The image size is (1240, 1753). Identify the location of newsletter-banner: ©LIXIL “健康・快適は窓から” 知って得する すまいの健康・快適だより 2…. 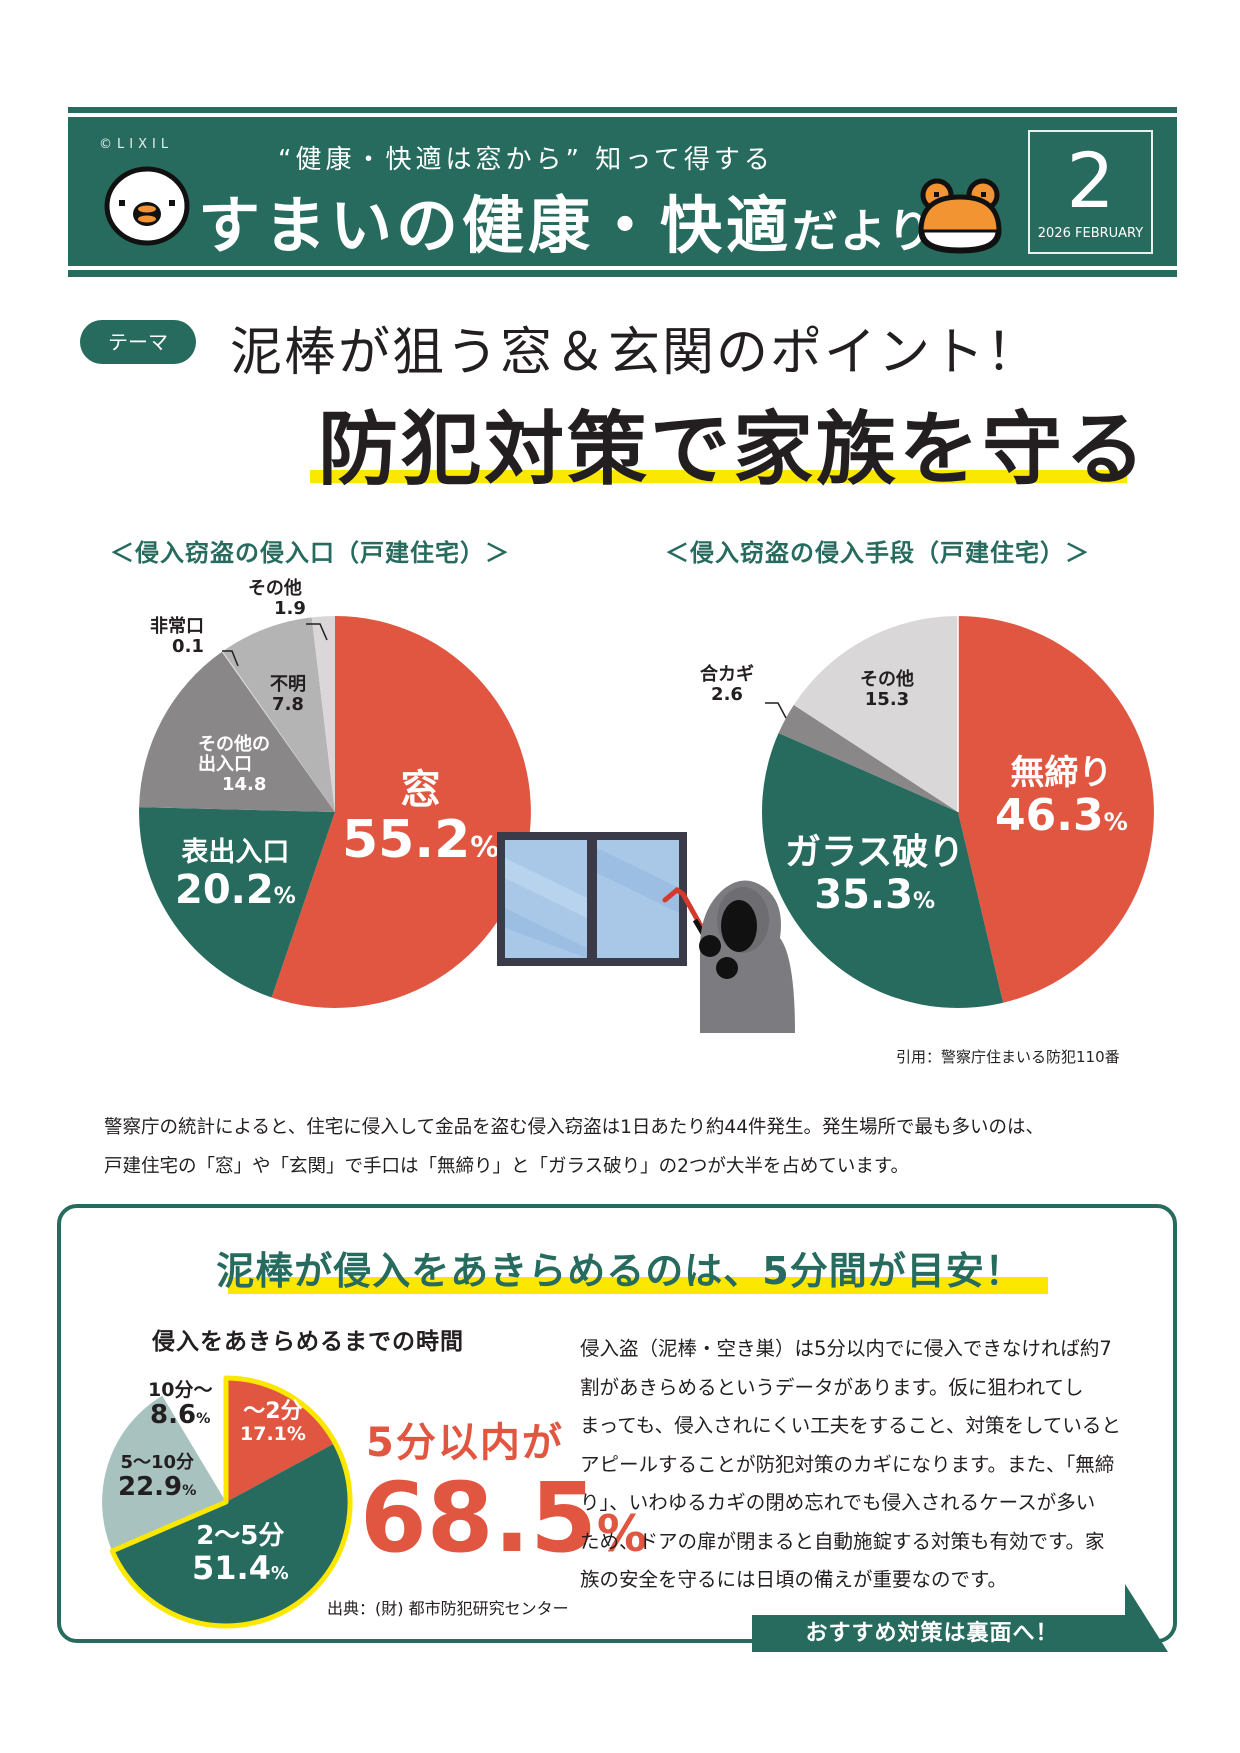
(622, 191).